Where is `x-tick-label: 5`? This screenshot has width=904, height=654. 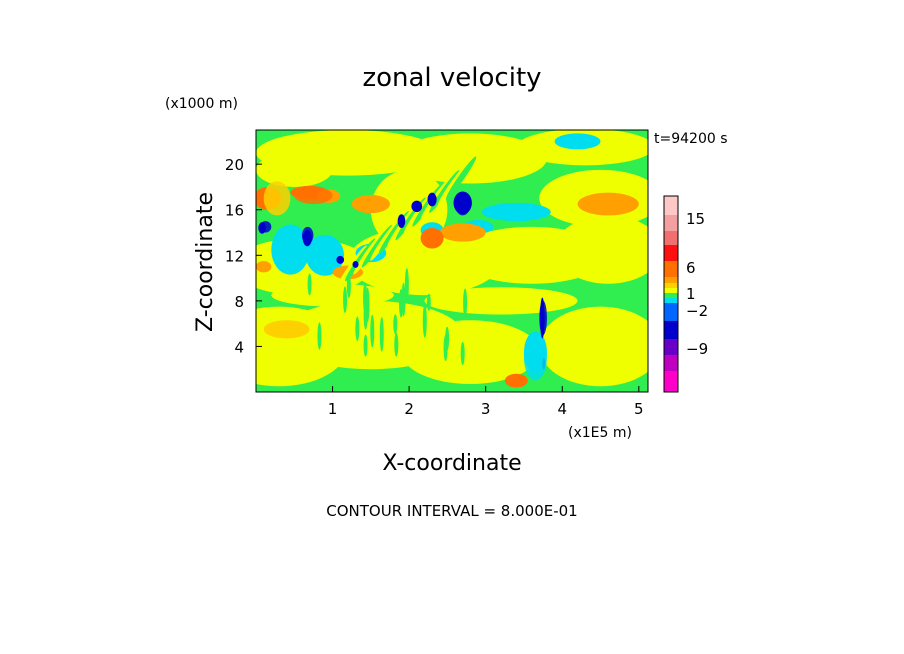 x-tick-label: 5 is located at coordinates (639, 409).